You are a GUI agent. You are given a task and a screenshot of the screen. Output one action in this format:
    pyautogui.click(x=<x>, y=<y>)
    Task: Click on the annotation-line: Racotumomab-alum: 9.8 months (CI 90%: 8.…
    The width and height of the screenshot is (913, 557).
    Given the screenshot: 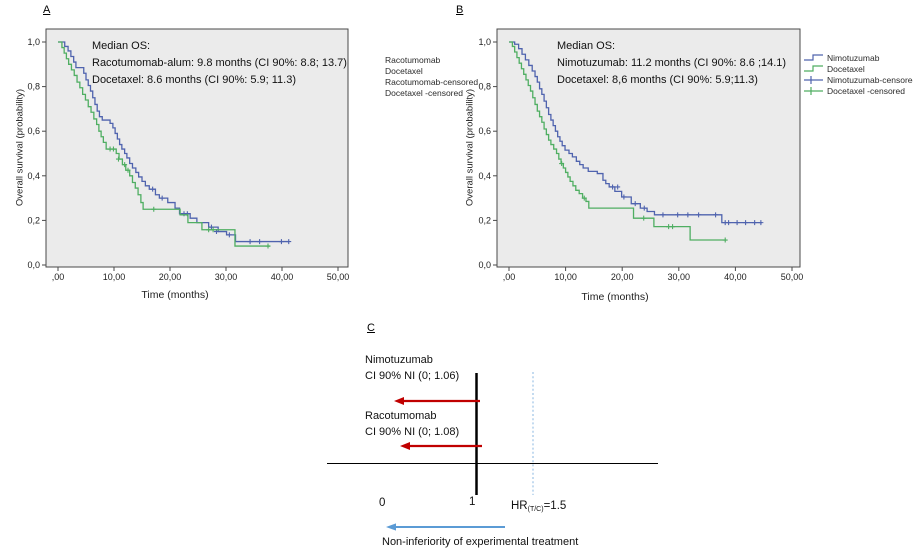 What is the action you would take?
    pyautogui.click(x=219, y=63)
    